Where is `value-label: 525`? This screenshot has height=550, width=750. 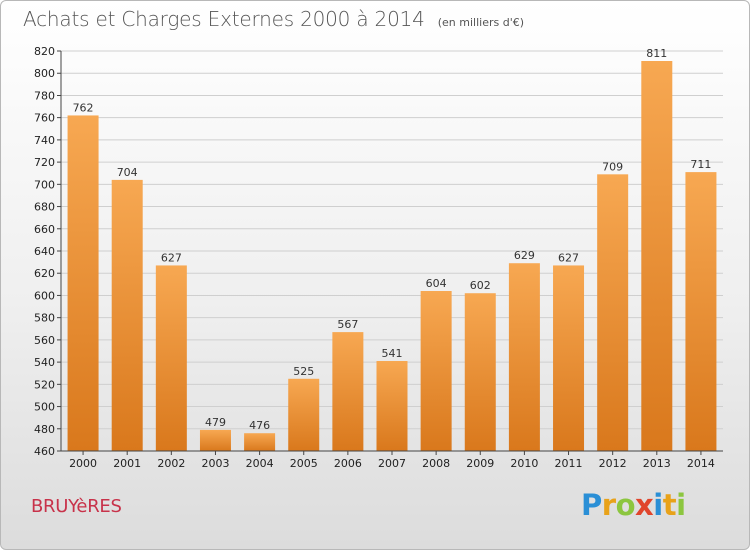
value-label: 525 is located at coordinates (303, 371).